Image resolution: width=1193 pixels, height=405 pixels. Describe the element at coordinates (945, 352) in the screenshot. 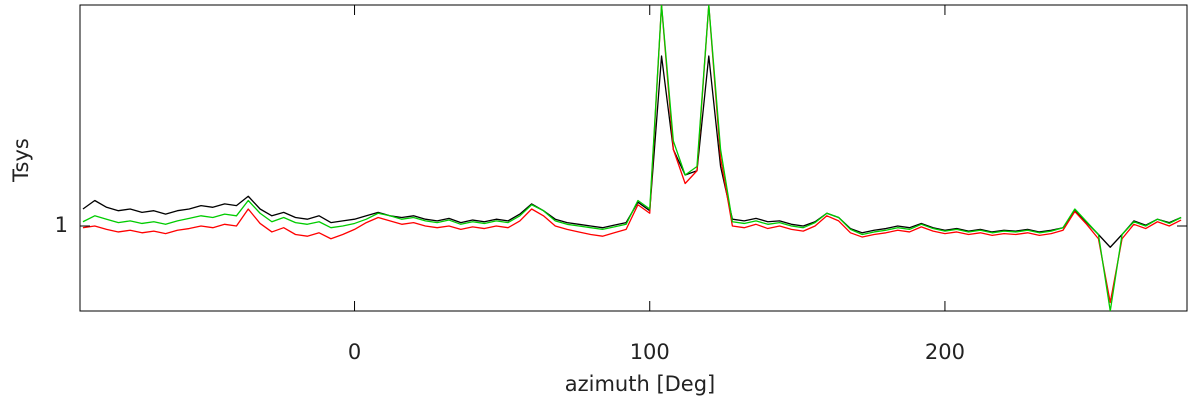

I see `x-tick-label: 200` at that location.